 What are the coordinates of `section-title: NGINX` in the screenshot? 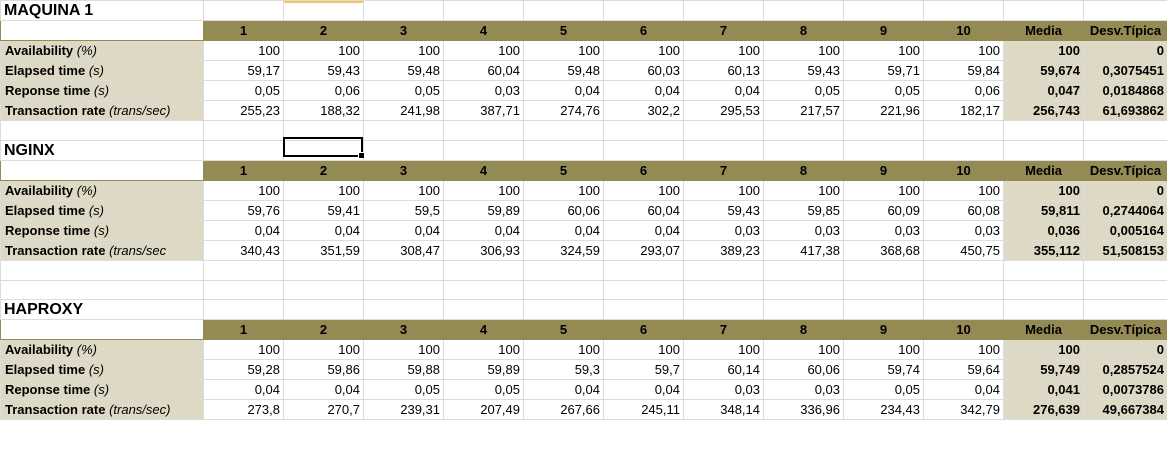 It's located at (102, 150).